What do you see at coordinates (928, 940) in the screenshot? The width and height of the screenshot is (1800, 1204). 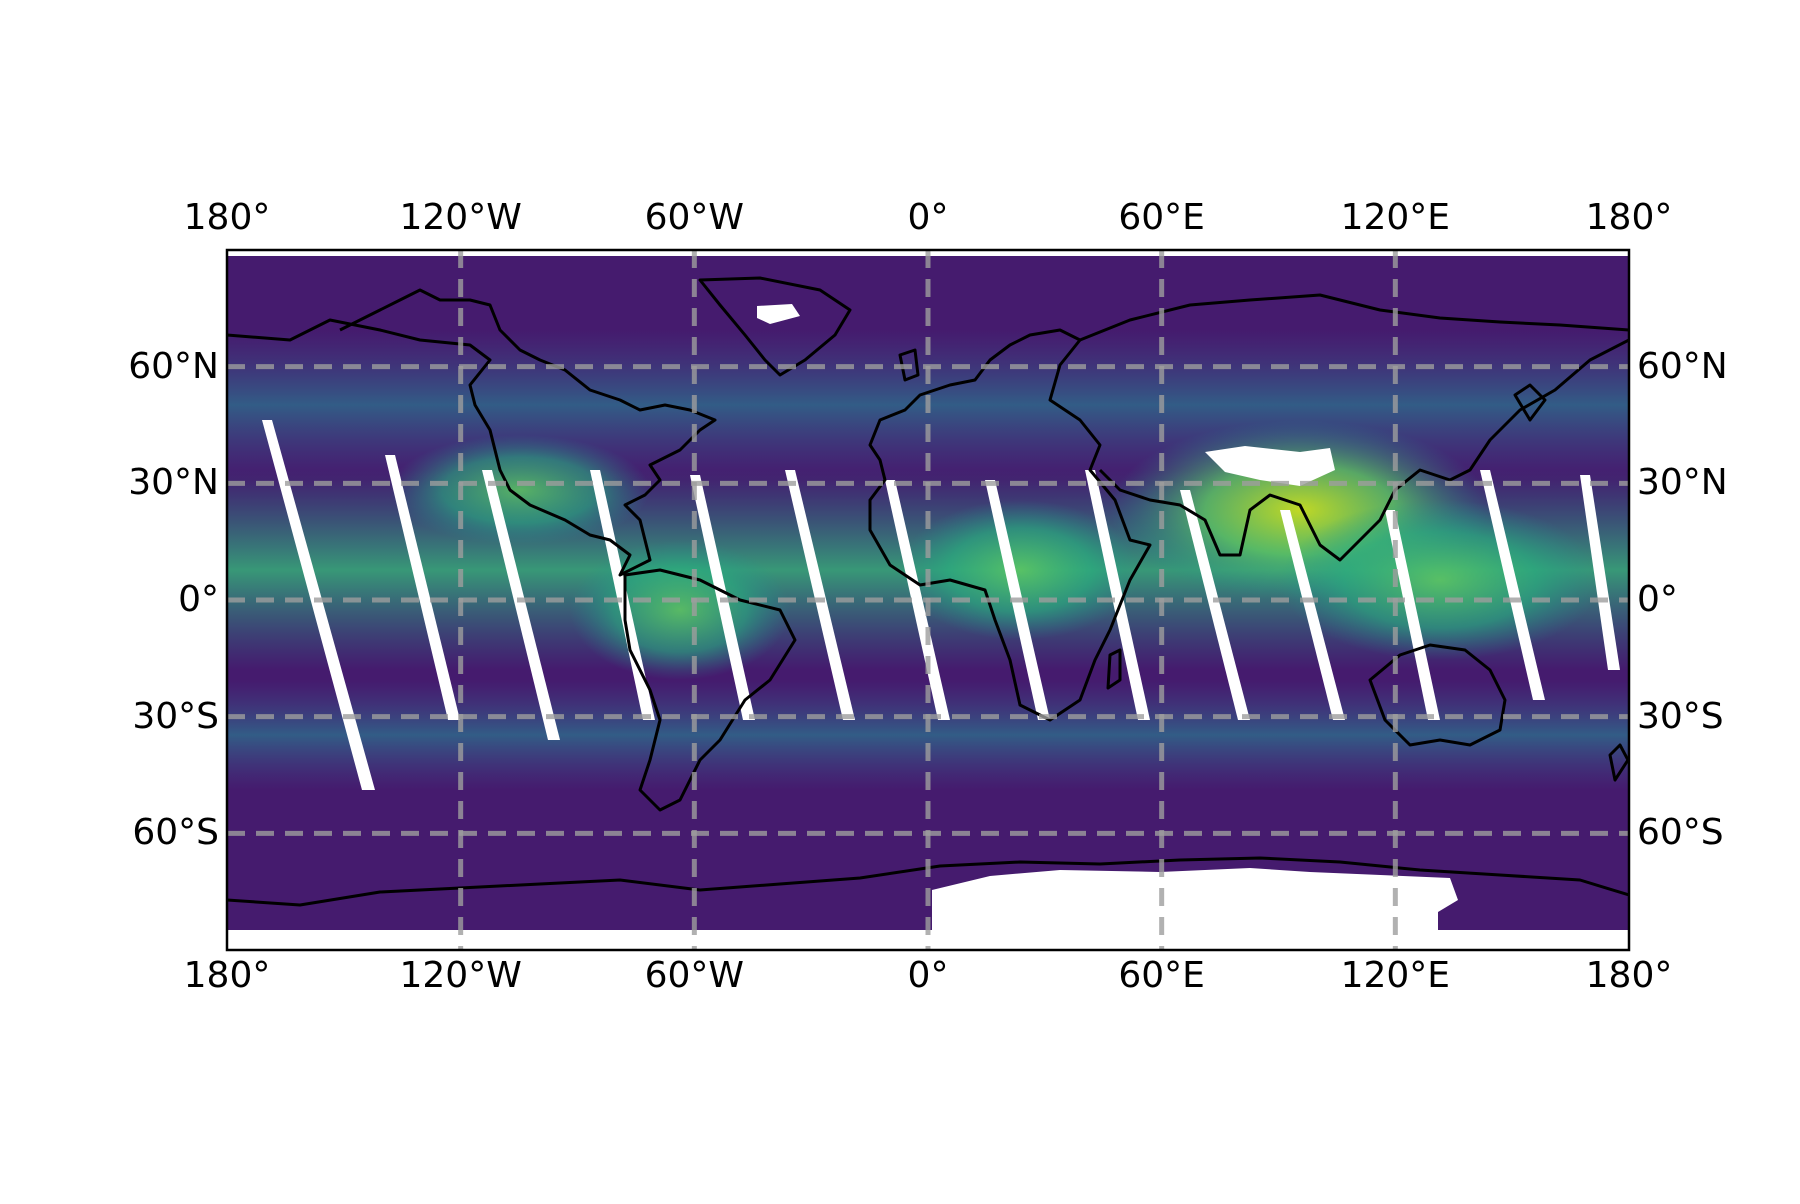 I see `antarctic-edge-gap` at bounding box center [928, 940].